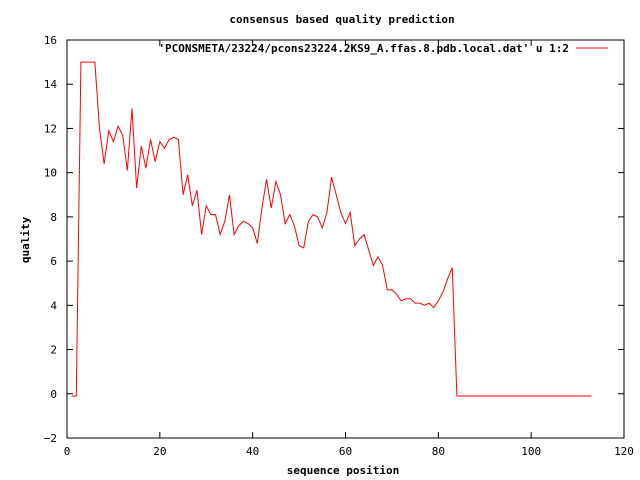 This screenshot has width=640, height=480. I want to click on y-tick-label: 16, so click(50, 40).